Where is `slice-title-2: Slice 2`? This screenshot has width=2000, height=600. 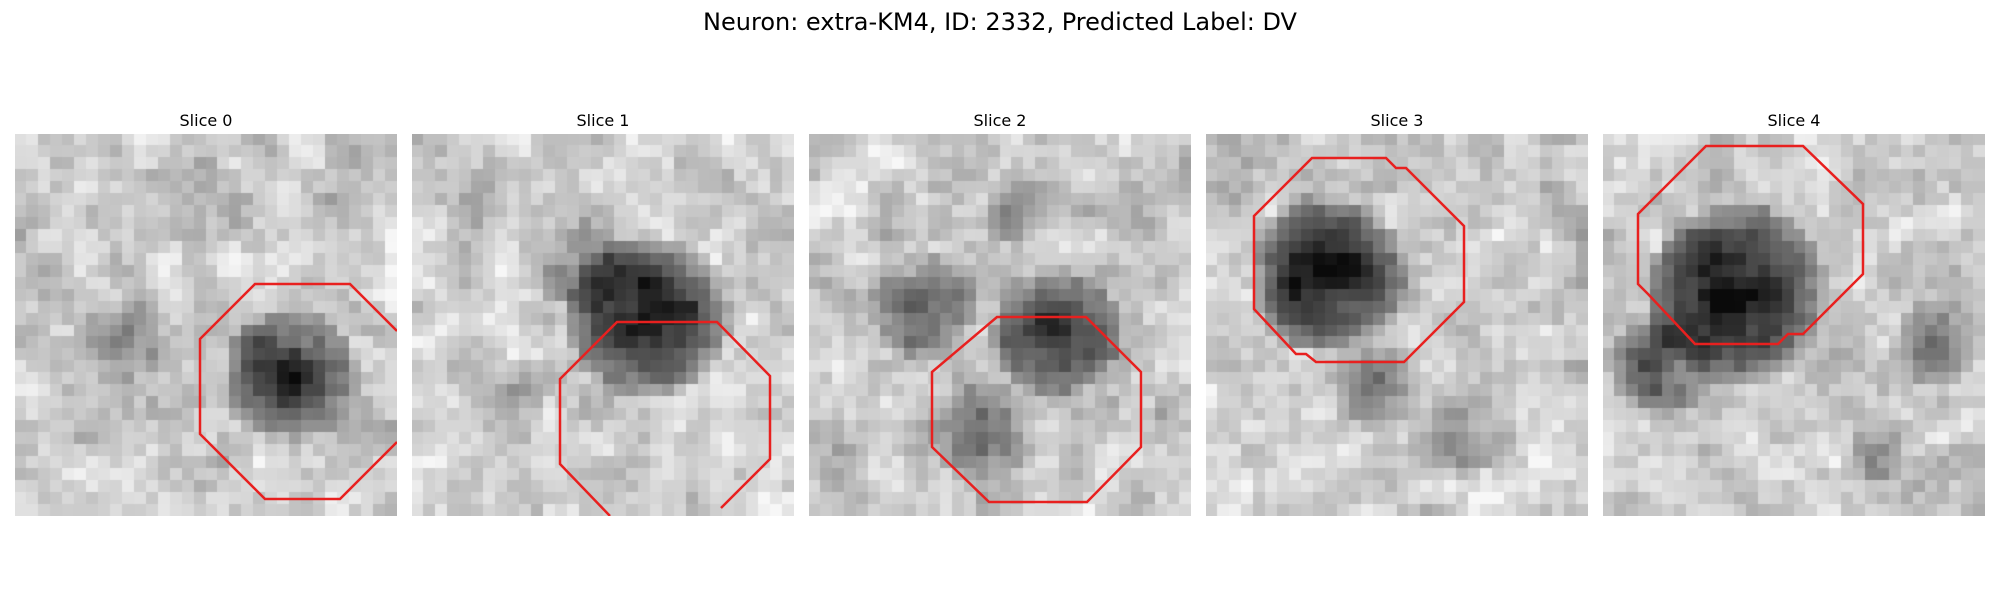
slice-title-2: Slice 2 is located at coordinates (1000, 120).